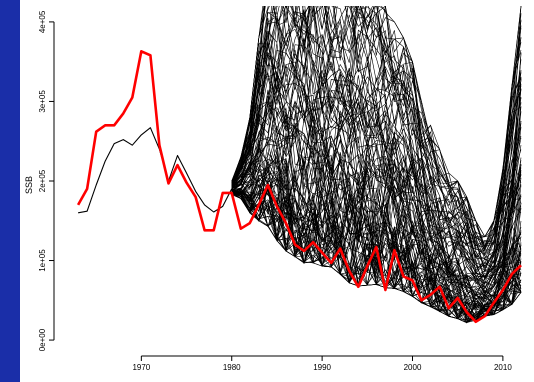  I want to click on x-tick-label: 1980, so click(232, 367).